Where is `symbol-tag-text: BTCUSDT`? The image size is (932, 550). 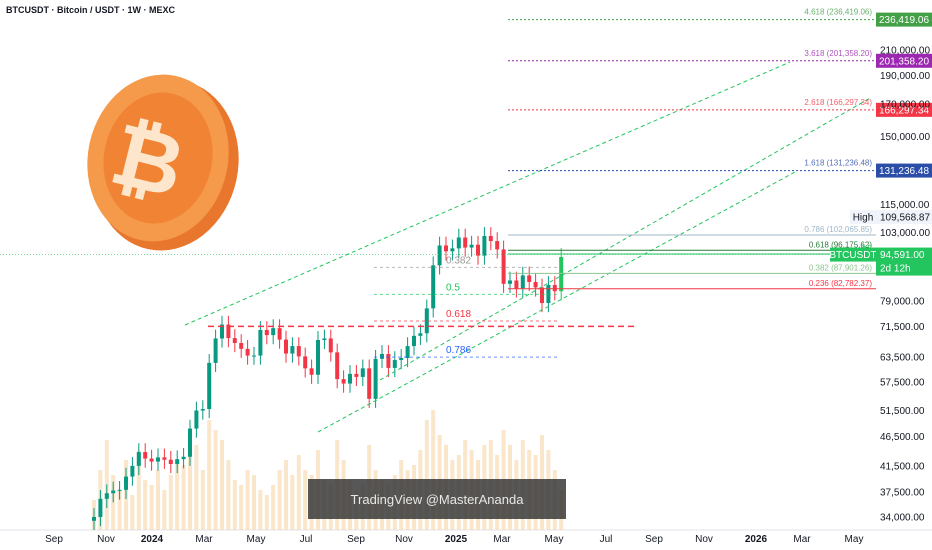 symbol-tag-text: BTCUSDT is located at coordinates (852, 255).